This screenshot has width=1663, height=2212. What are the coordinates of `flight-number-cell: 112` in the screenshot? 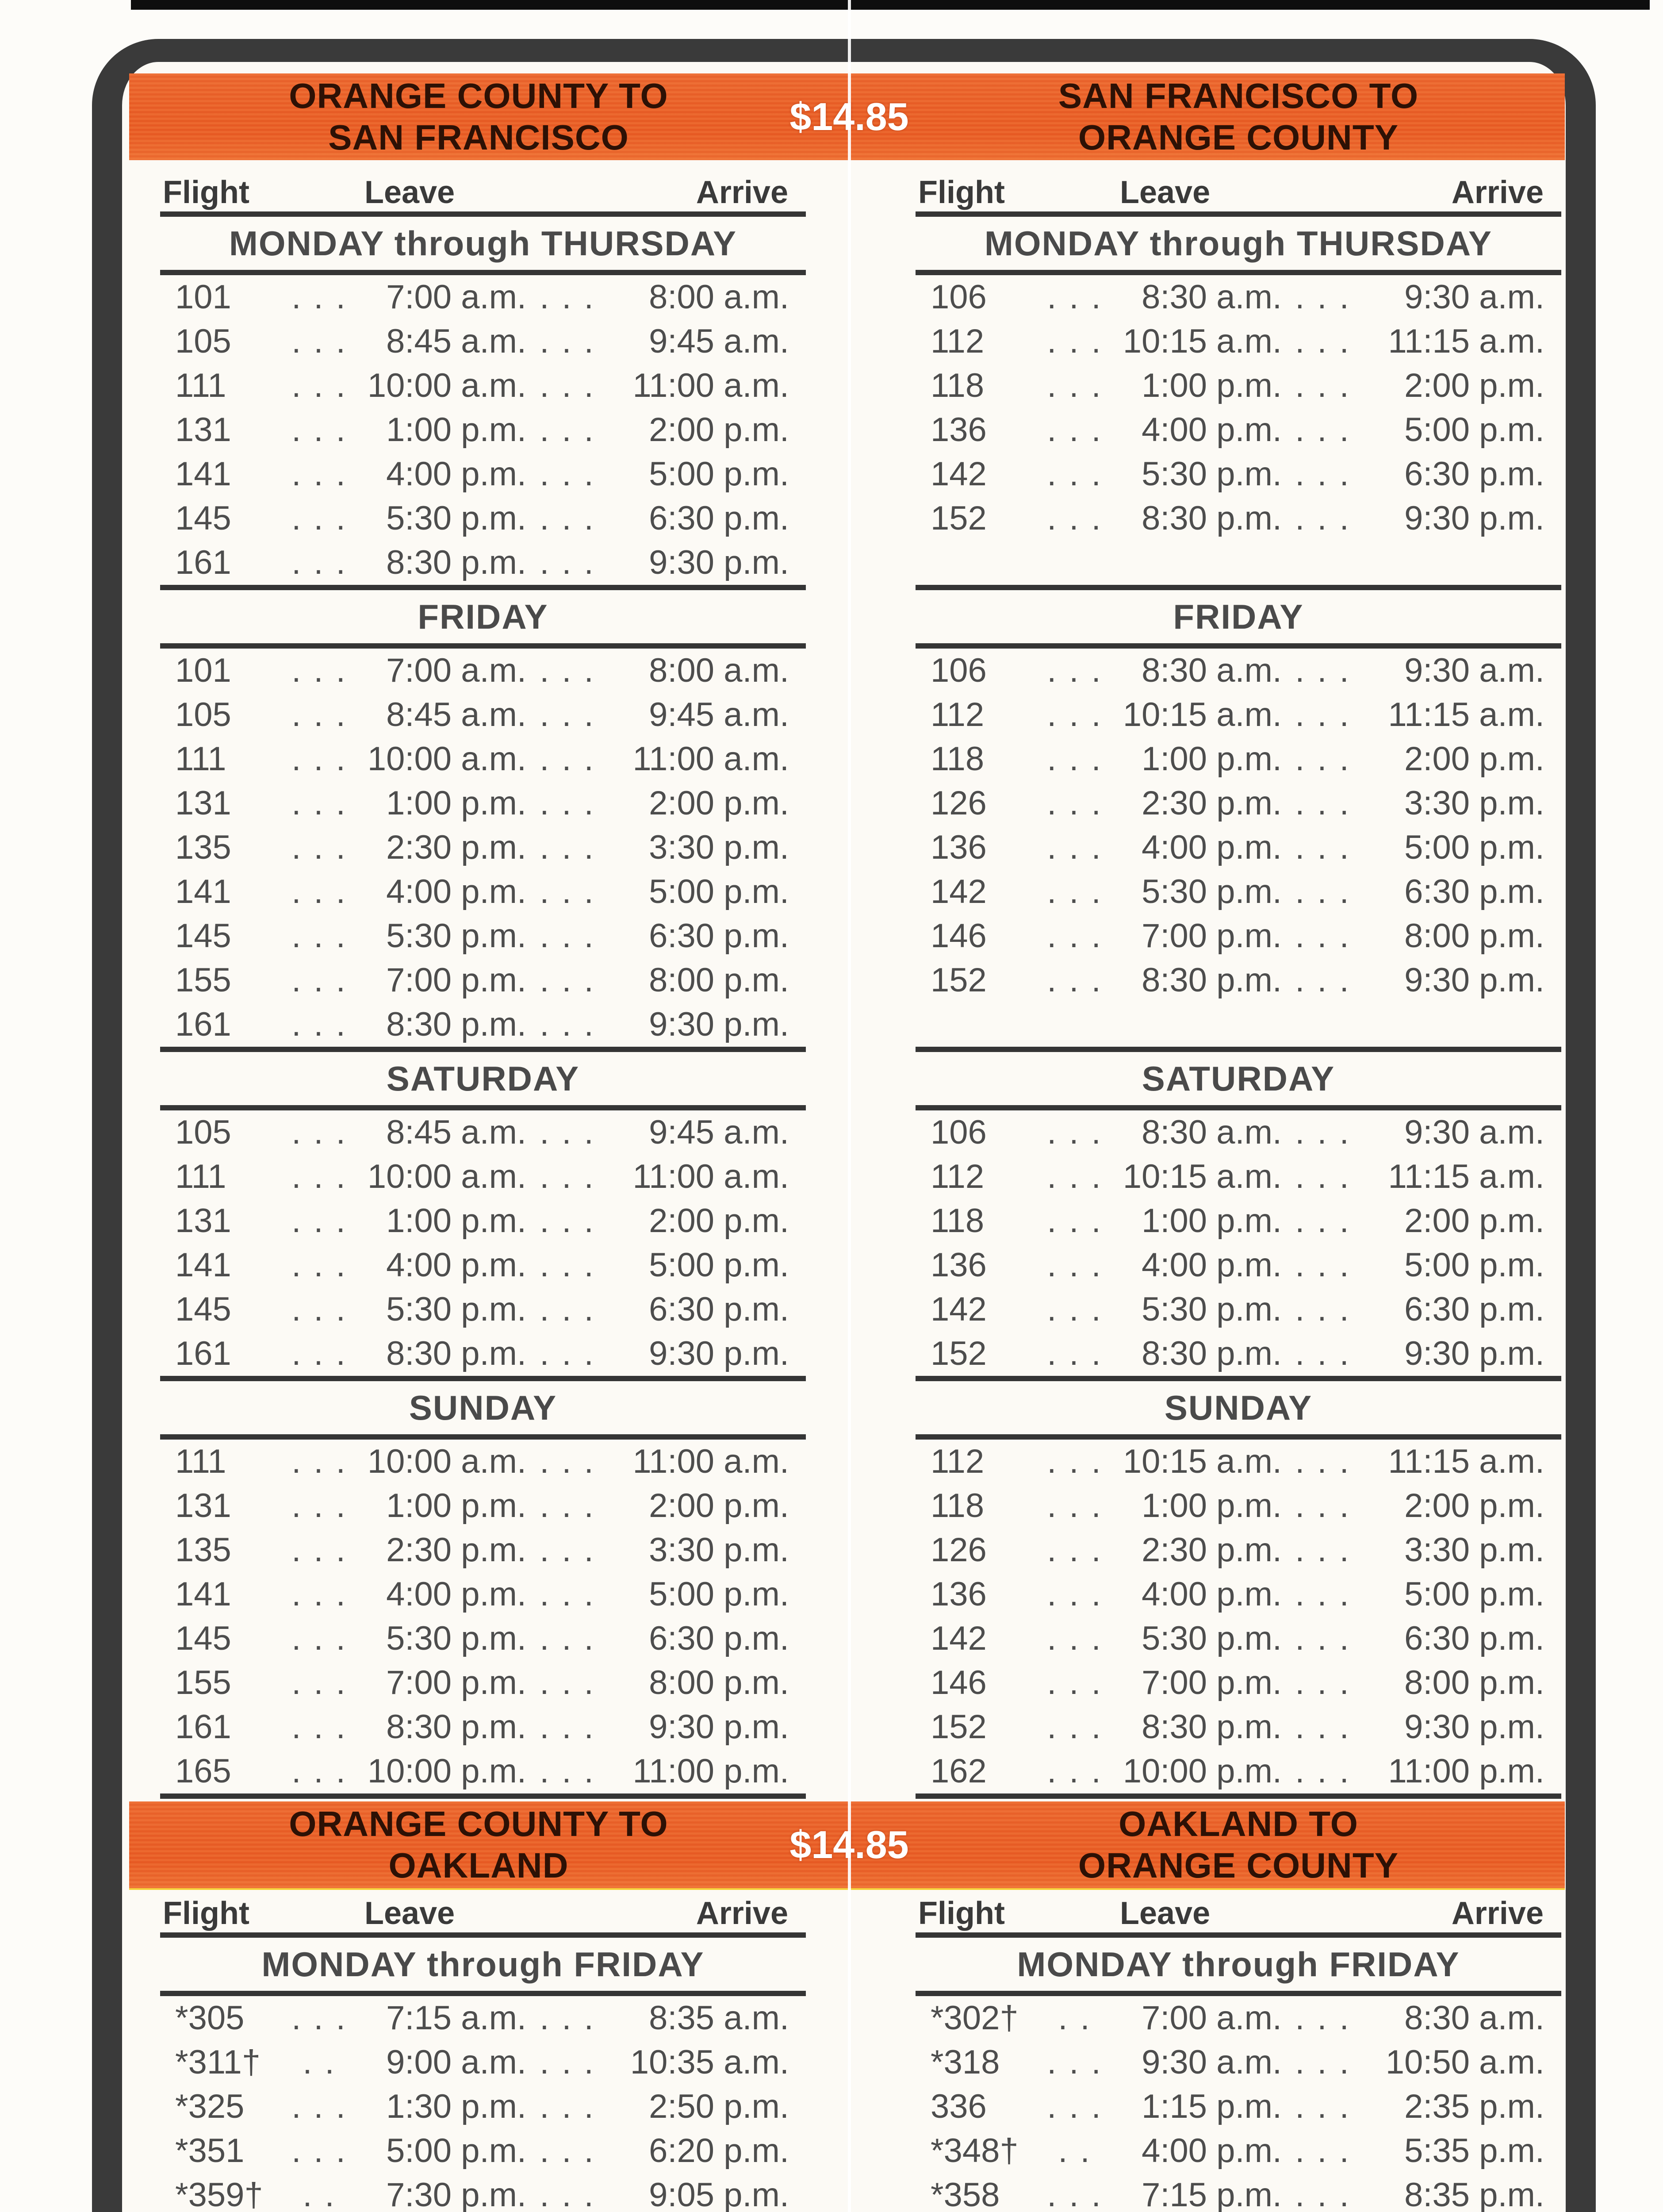 It's located at (958, 341).